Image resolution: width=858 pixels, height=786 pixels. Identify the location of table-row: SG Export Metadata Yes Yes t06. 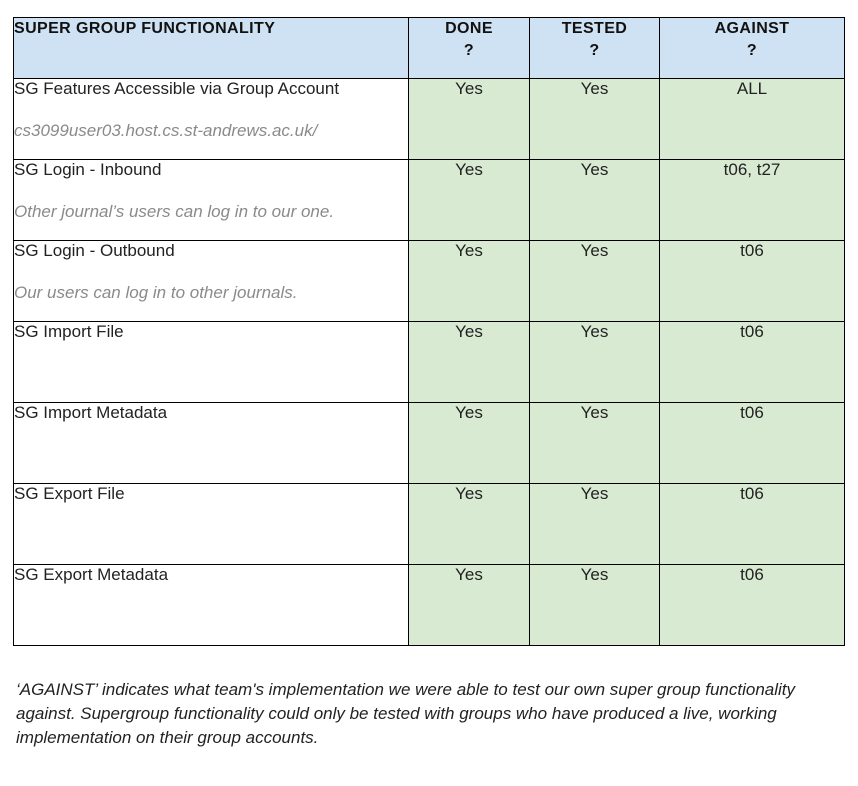
(429, 605).